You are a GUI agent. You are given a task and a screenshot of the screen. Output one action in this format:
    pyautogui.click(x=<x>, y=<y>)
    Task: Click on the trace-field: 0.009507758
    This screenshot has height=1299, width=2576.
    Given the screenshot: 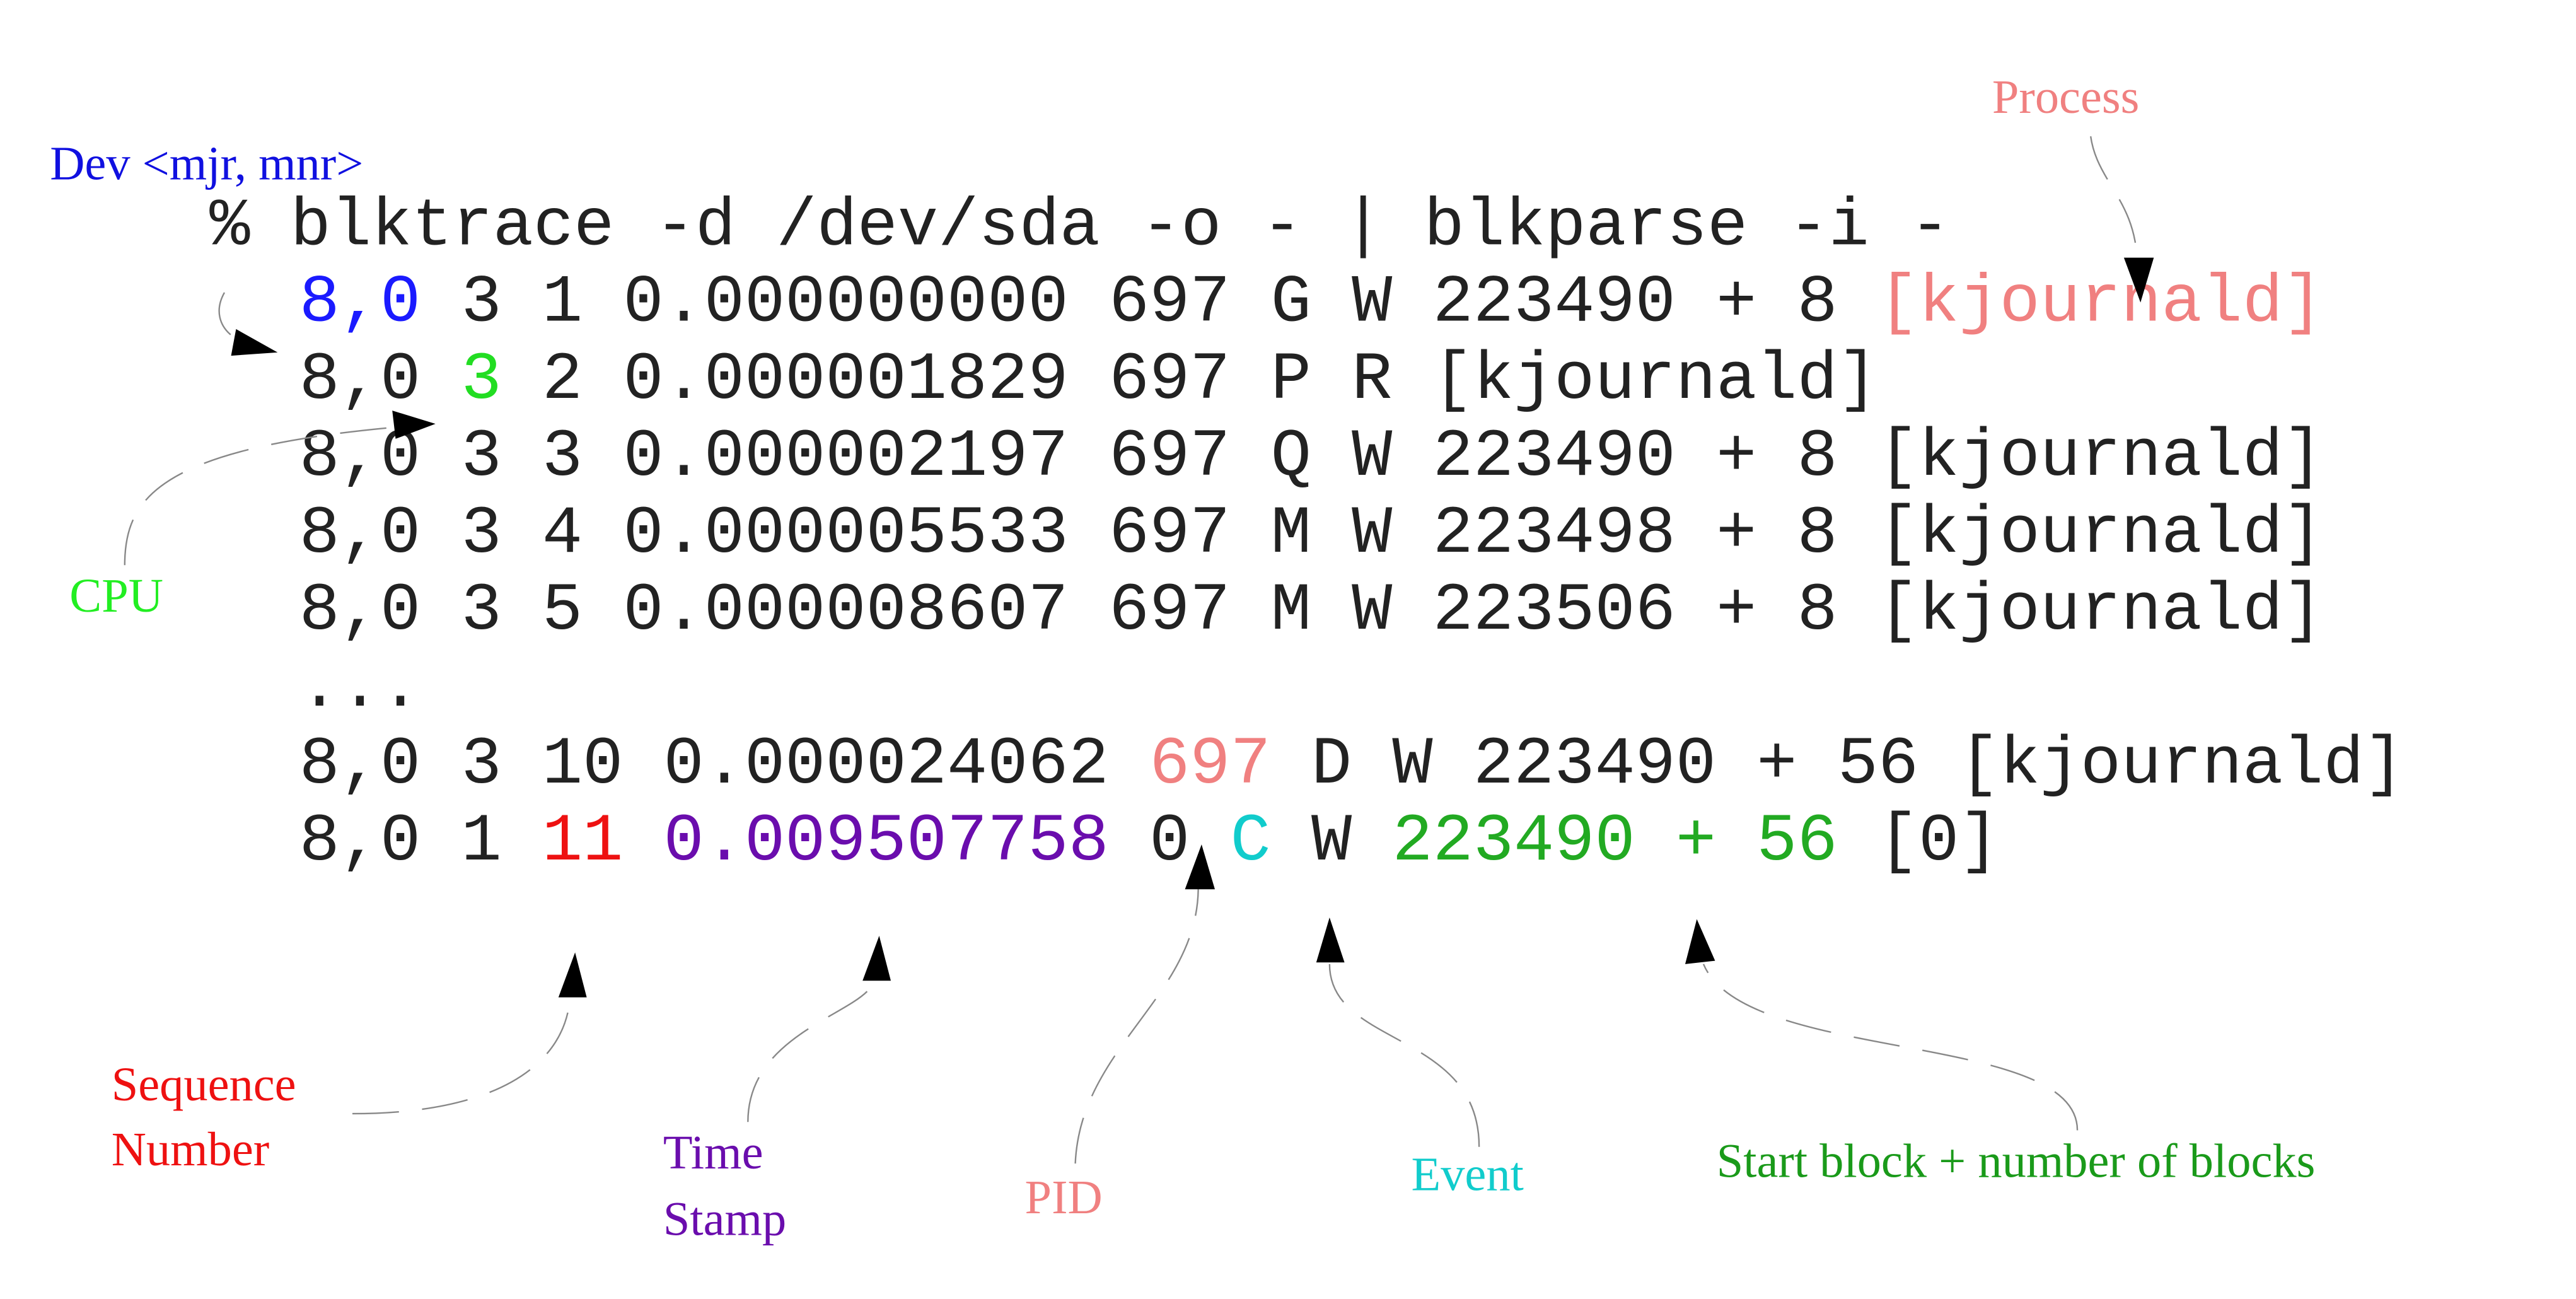 What is the action you would take?
    pyautogui.click(x=886, y=842)
    